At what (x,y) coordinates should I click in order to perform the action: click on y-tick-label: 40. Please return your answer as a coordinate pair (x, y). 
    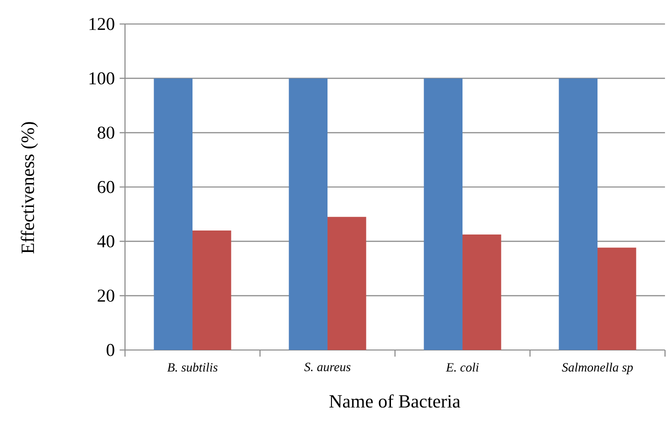
    Looking at the image, I should click on (105, 241).